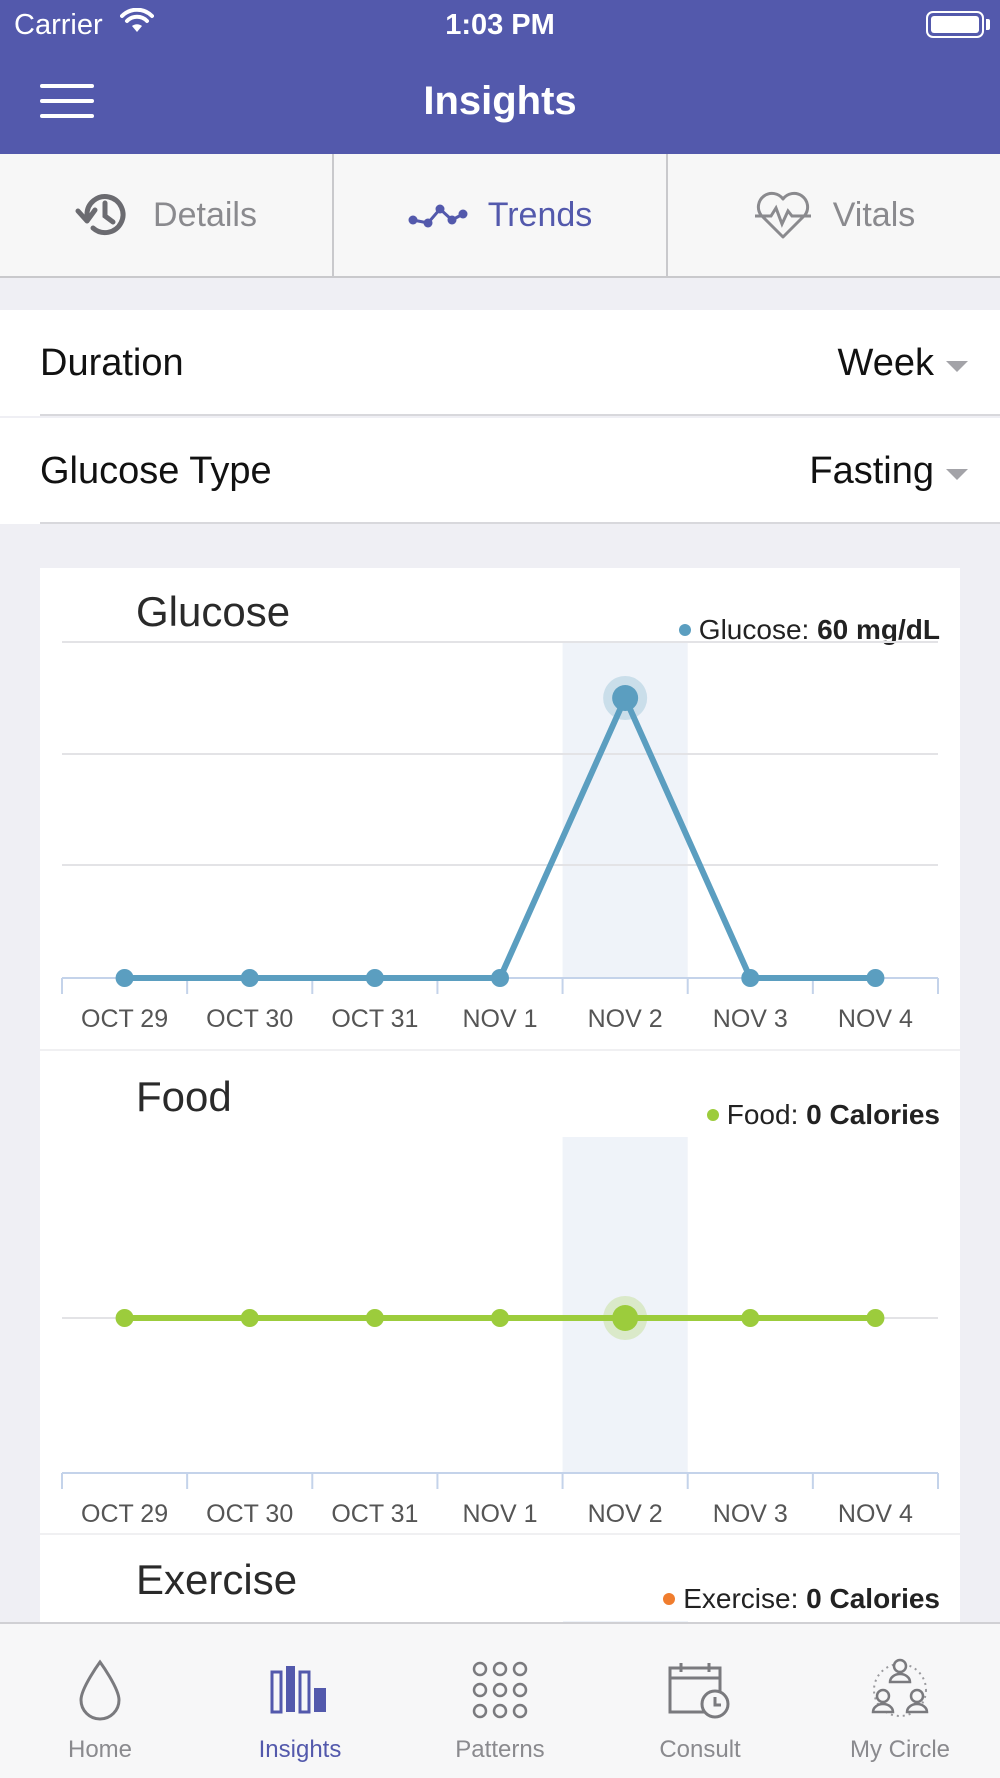  What do you see at coordinates (298, 1690) in the screenshot?
I see `bar-chart-icon` at bounding box center [298, 1690].